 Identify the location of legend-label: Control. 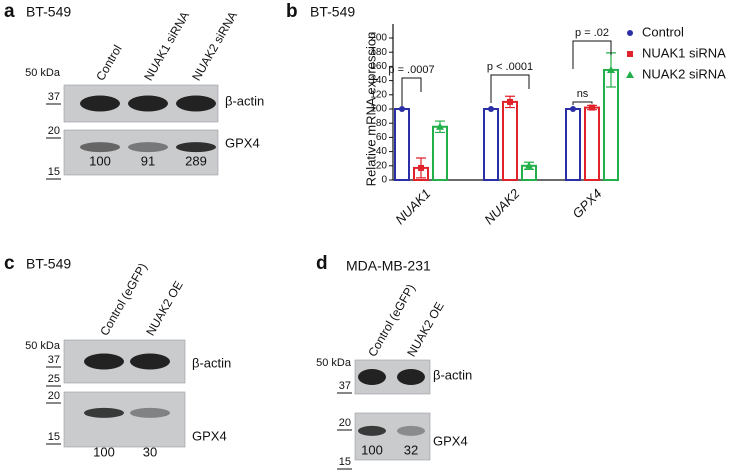
(663, 31).